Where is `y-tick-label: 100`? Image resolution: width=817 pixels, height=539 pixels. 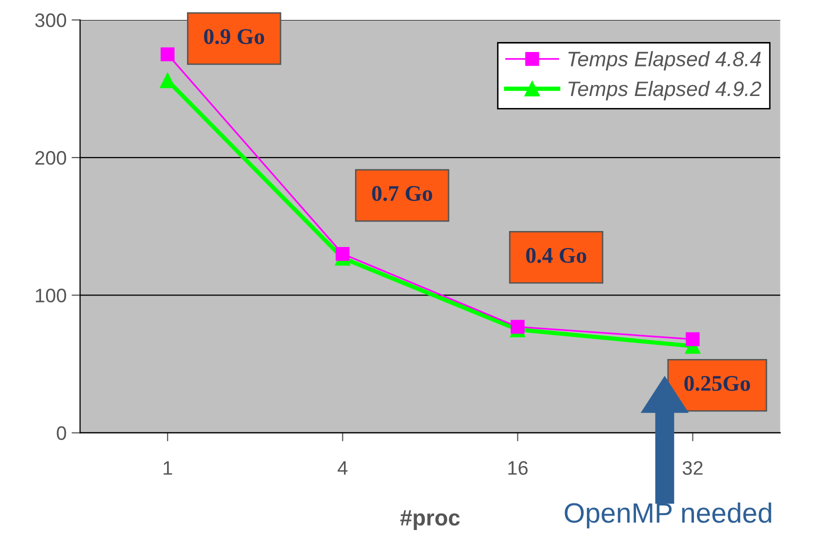 y-tick-label: 100 is located at coordinates (51, 295).